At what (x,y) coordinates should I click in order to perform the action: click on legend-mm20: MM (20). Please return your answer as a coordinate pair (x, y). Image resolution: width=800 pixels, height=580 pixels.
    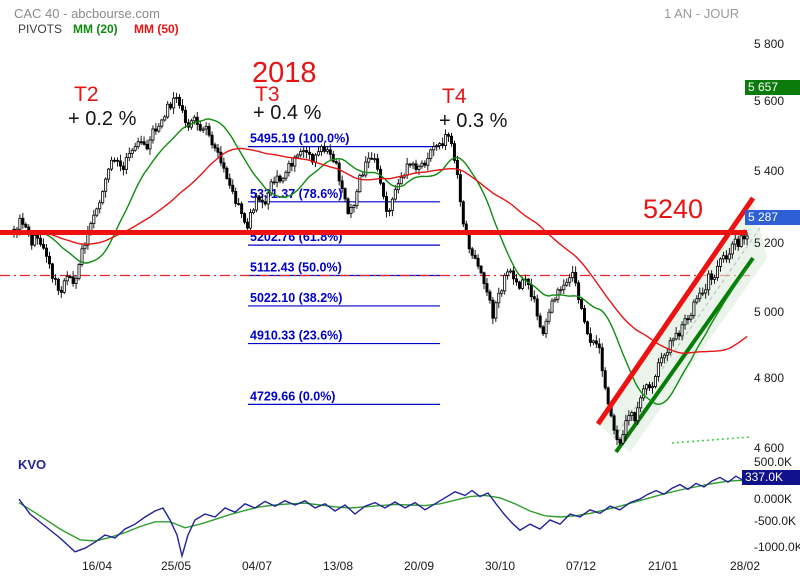
    Looking at the image, I should click on (95, 29).